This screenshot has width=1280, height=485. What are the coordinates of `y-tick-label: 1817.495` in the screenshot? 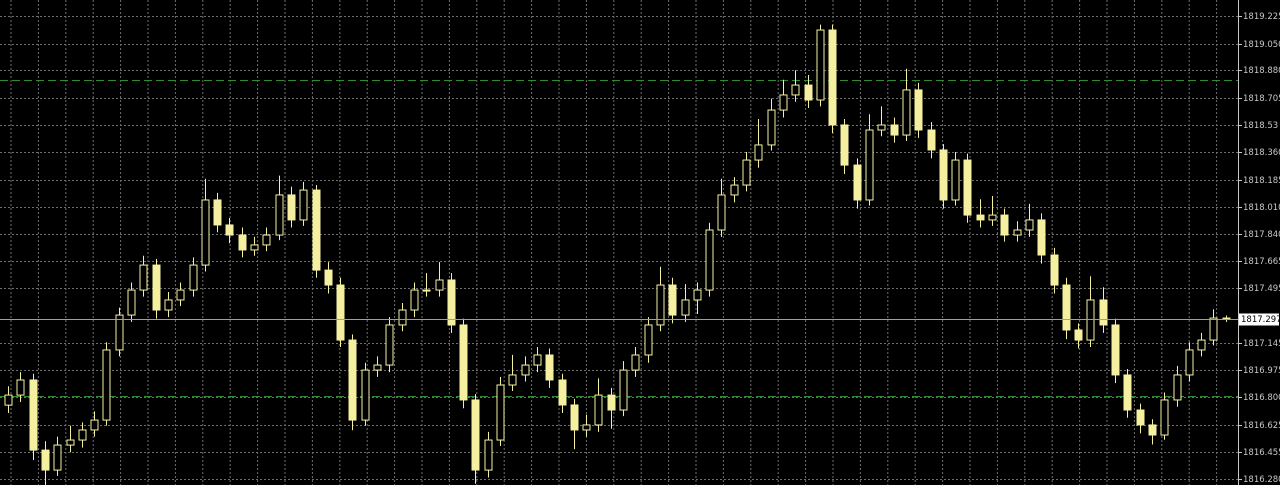 It's located at (1261, 289).